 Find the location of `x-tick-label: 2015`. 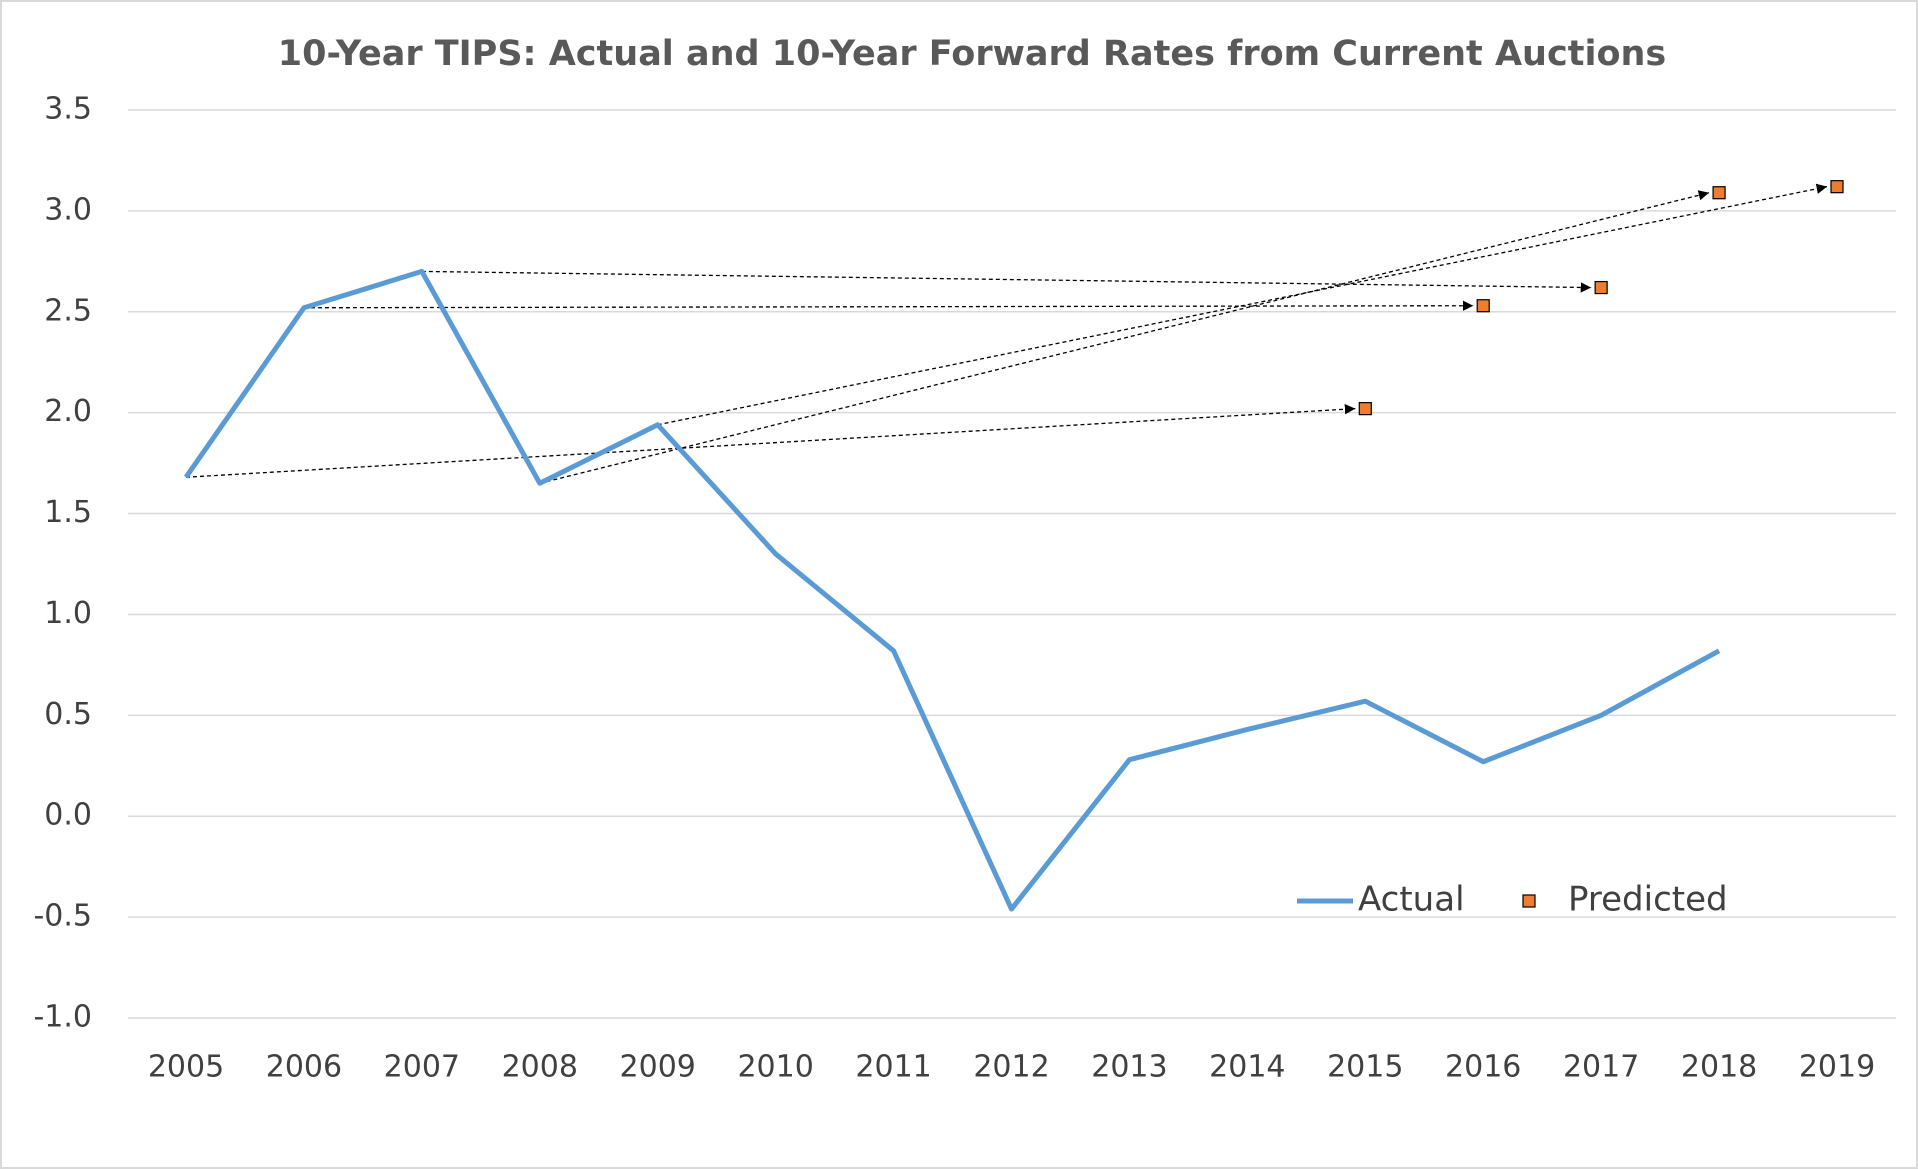

x-tick-label: 2015 is located at coordinates (1365, 1067).